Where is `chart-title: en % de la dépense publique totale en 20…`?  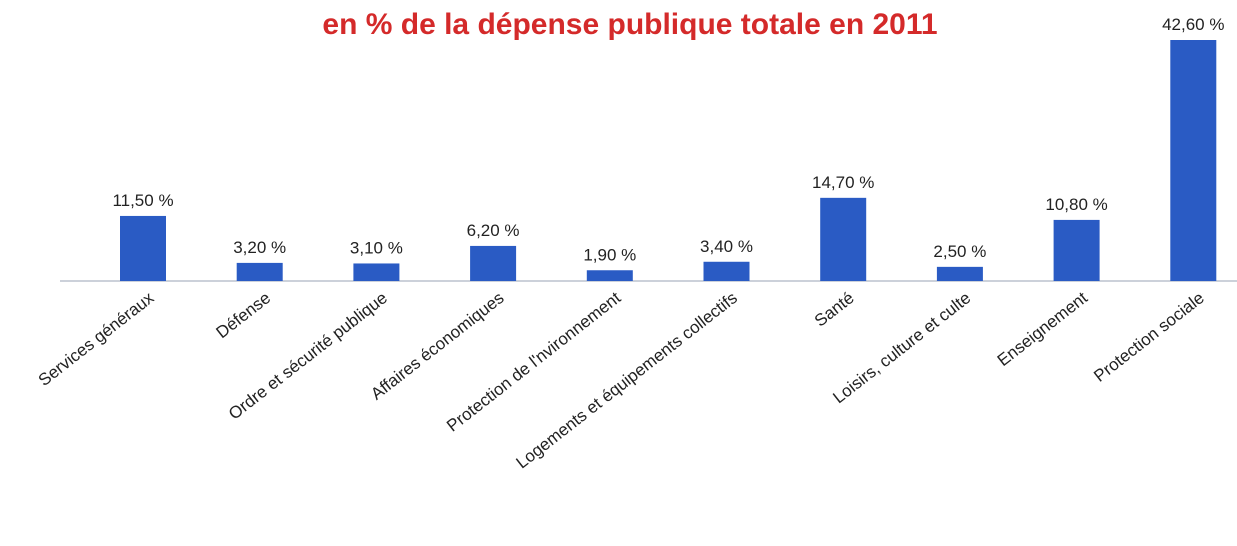
chart-title: en % de la dépense publique totale en 20… is located at coordinates (629, 24).